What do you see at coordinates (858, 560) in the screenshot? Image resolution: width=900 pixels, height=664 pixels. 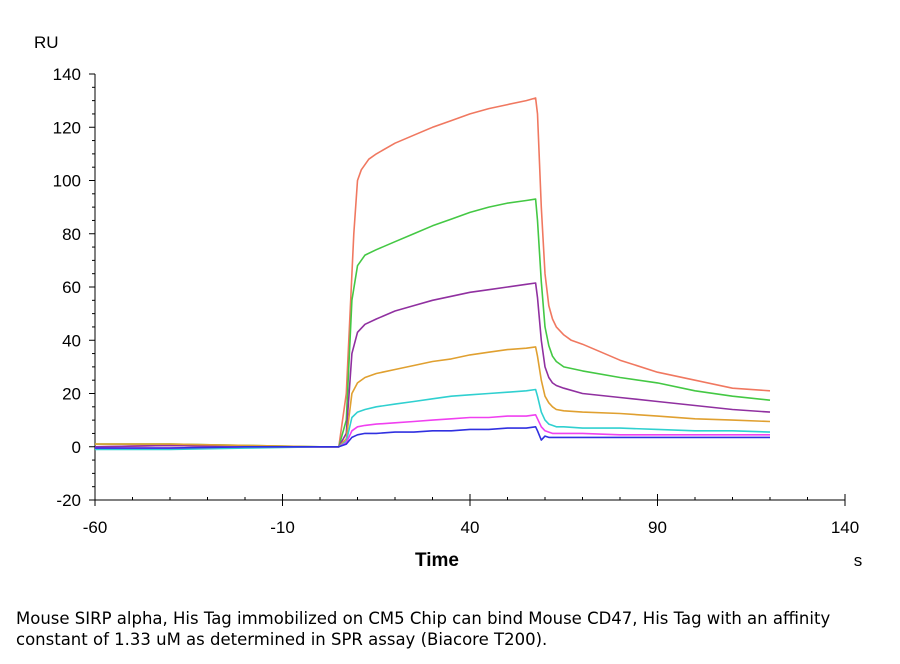 I see `x-axis-unit: s` at bounding box center [858, 560].